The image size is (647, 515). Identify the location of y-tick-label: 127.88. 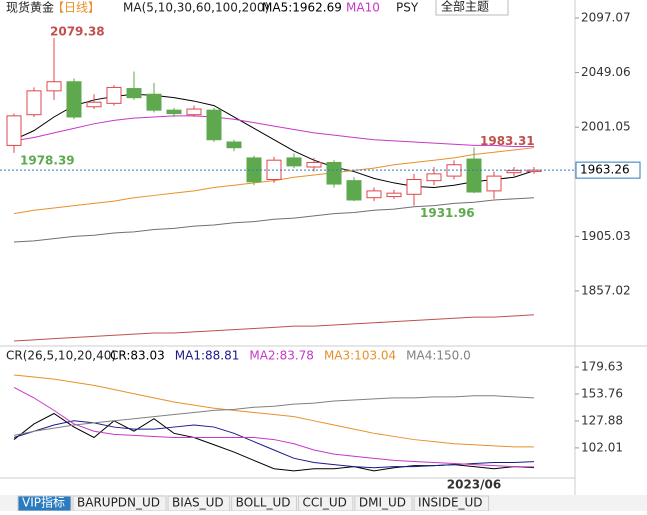
(602, 420).